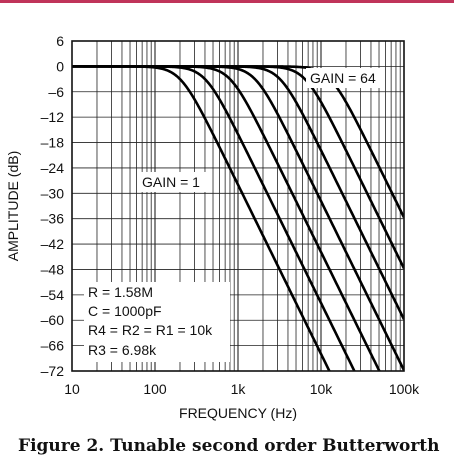  I want to click on component-value-c: C = 1000pF, so click(125, 311).